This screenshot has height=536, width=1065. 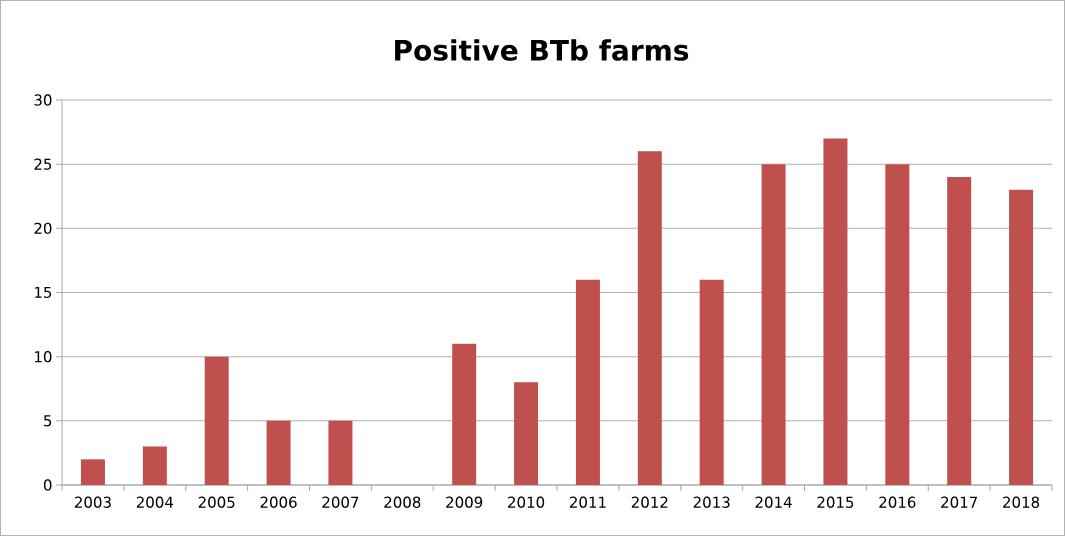 What do you see at coordinates (542, 50) in the screenshot?
I see `chart-title: Positive BTb farms` at bounding box center [542, 50].